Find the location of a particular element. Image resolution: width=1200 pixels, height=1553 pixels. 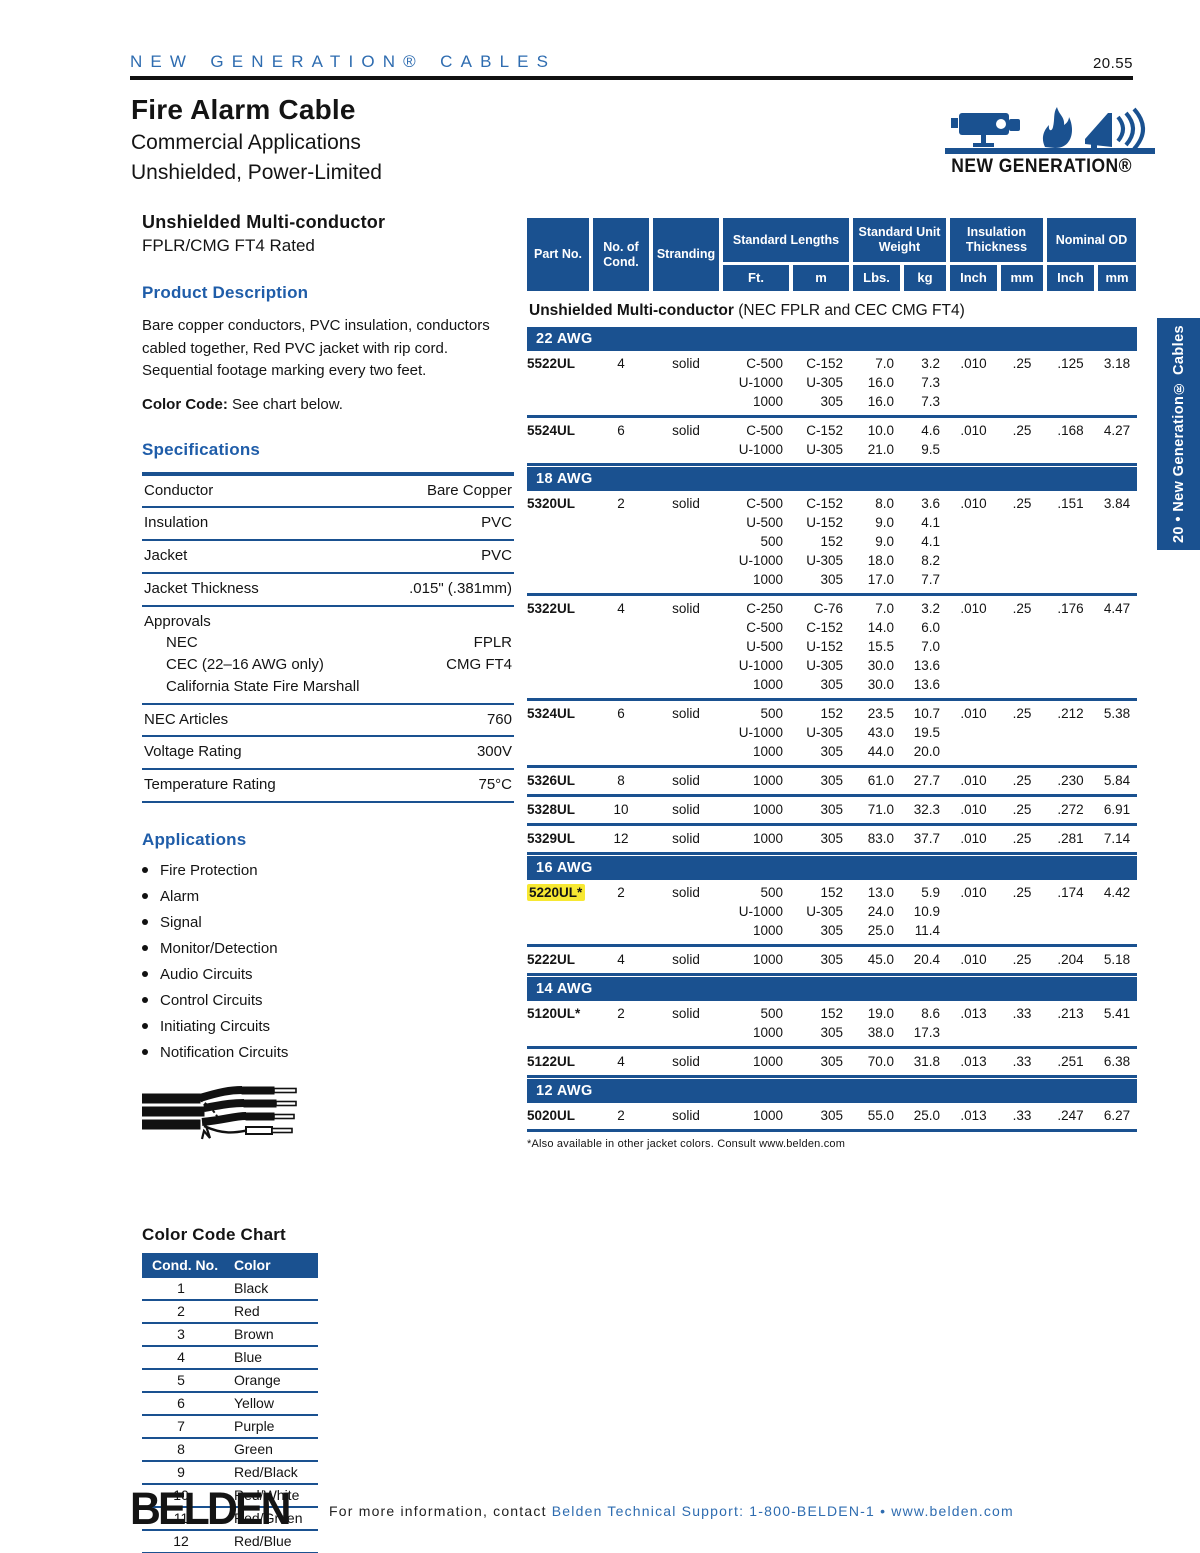

application-item: Fire Protection is located at coordinates (328, 870).